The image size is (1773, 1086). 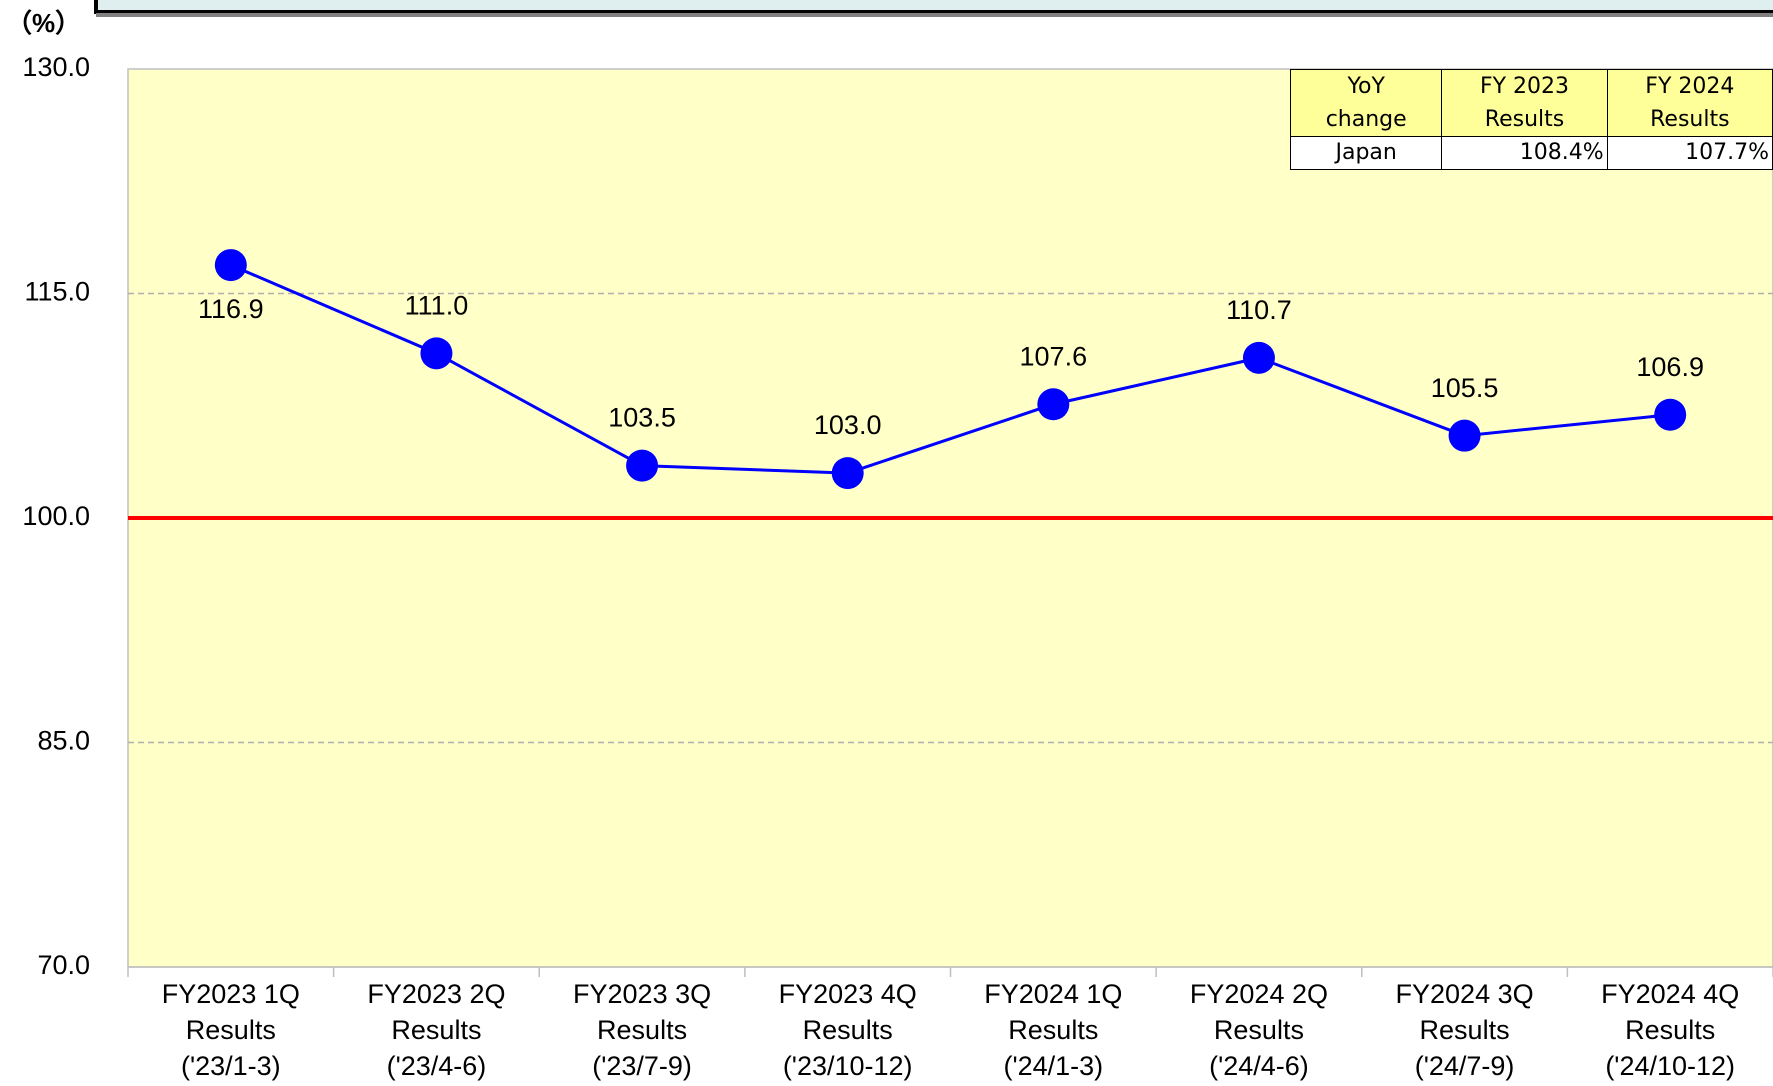 I want to click on top-banner-shadow, so click(x=934, y=15).